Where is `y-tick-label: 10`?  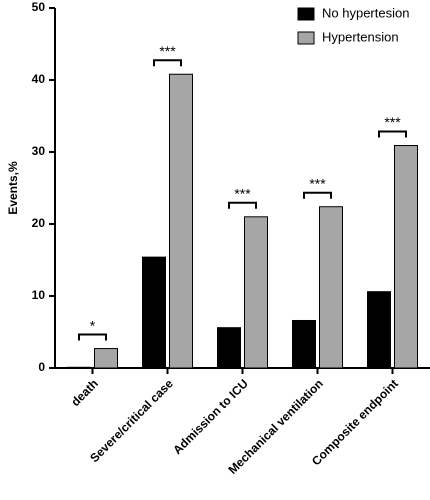
y-tick-label: 10 is located at coordinates (39, 295).